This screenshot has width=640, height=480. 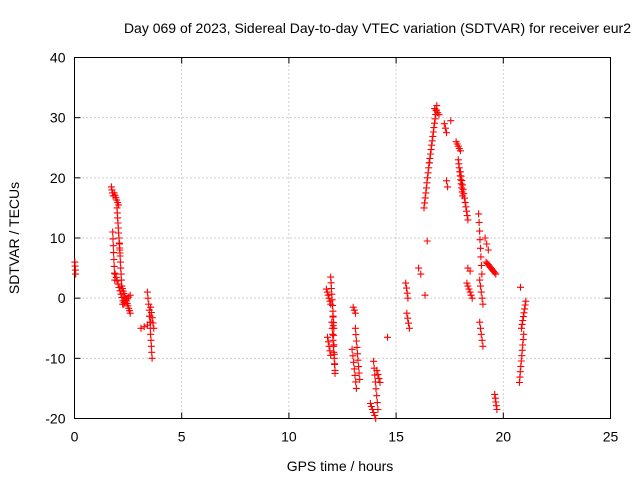 I want to click on y-tick-label: 0, so click(x=62, y=298).